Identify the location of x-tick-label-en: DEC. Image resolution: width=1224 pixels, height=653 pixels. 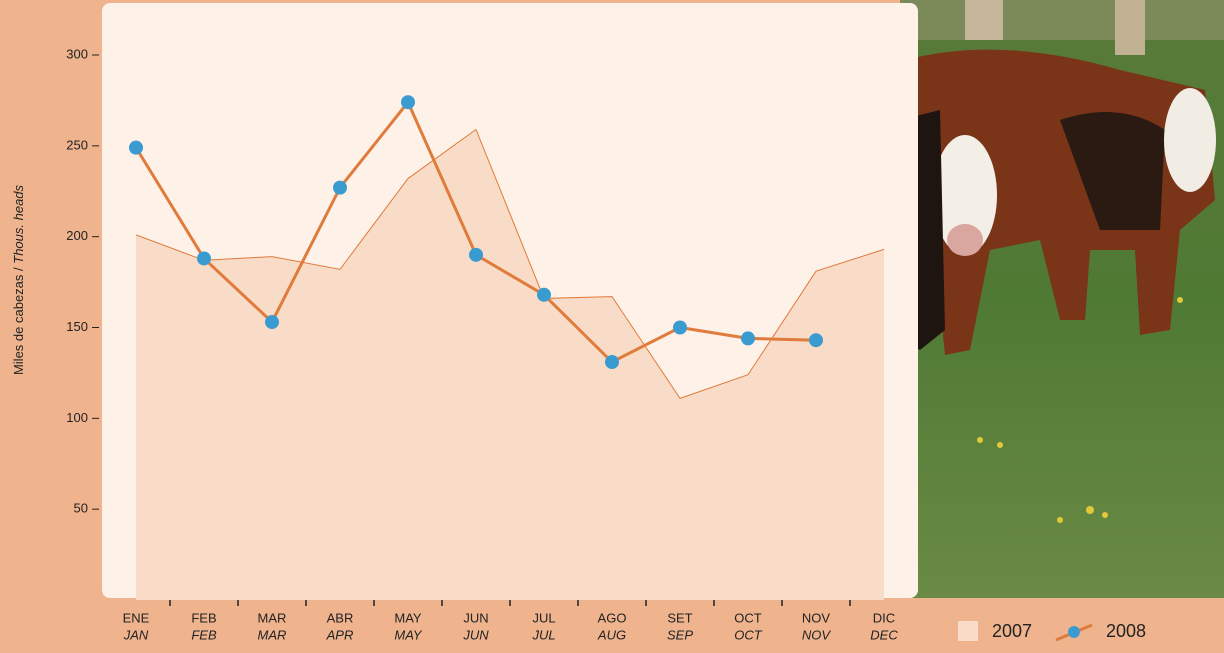
(884, 634).